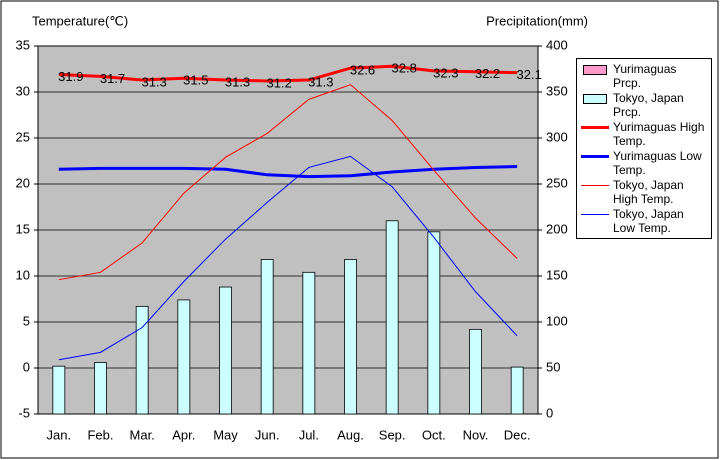 The height and width of the screenshot is (460, 720). Describe the element at coordinates (549, 412) in the screenshot. I see `y2-tick-label: 0` at that location.